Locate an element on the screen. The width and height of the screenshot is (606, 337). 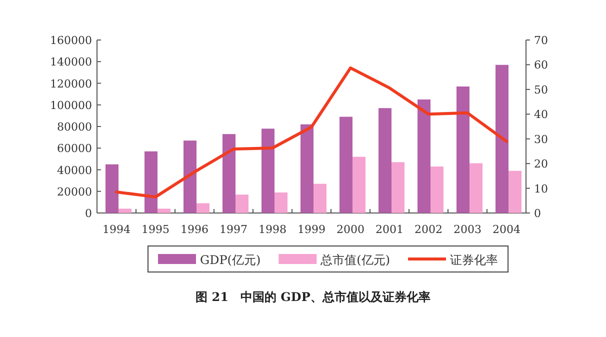
x-tick-label: 2004 is located at coordinates (506, 229).